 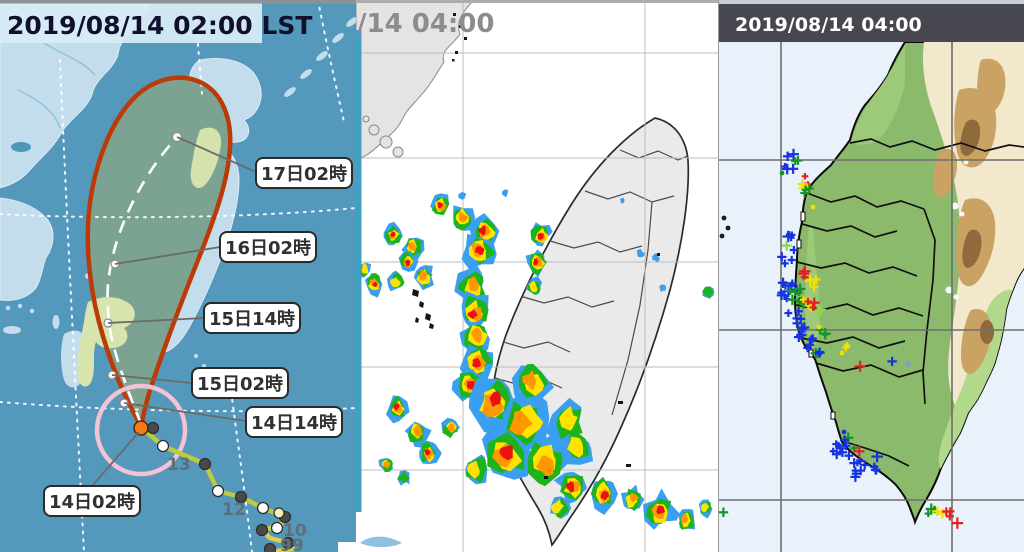 I want to click on track-number: 99, so click(x=292, y=544).